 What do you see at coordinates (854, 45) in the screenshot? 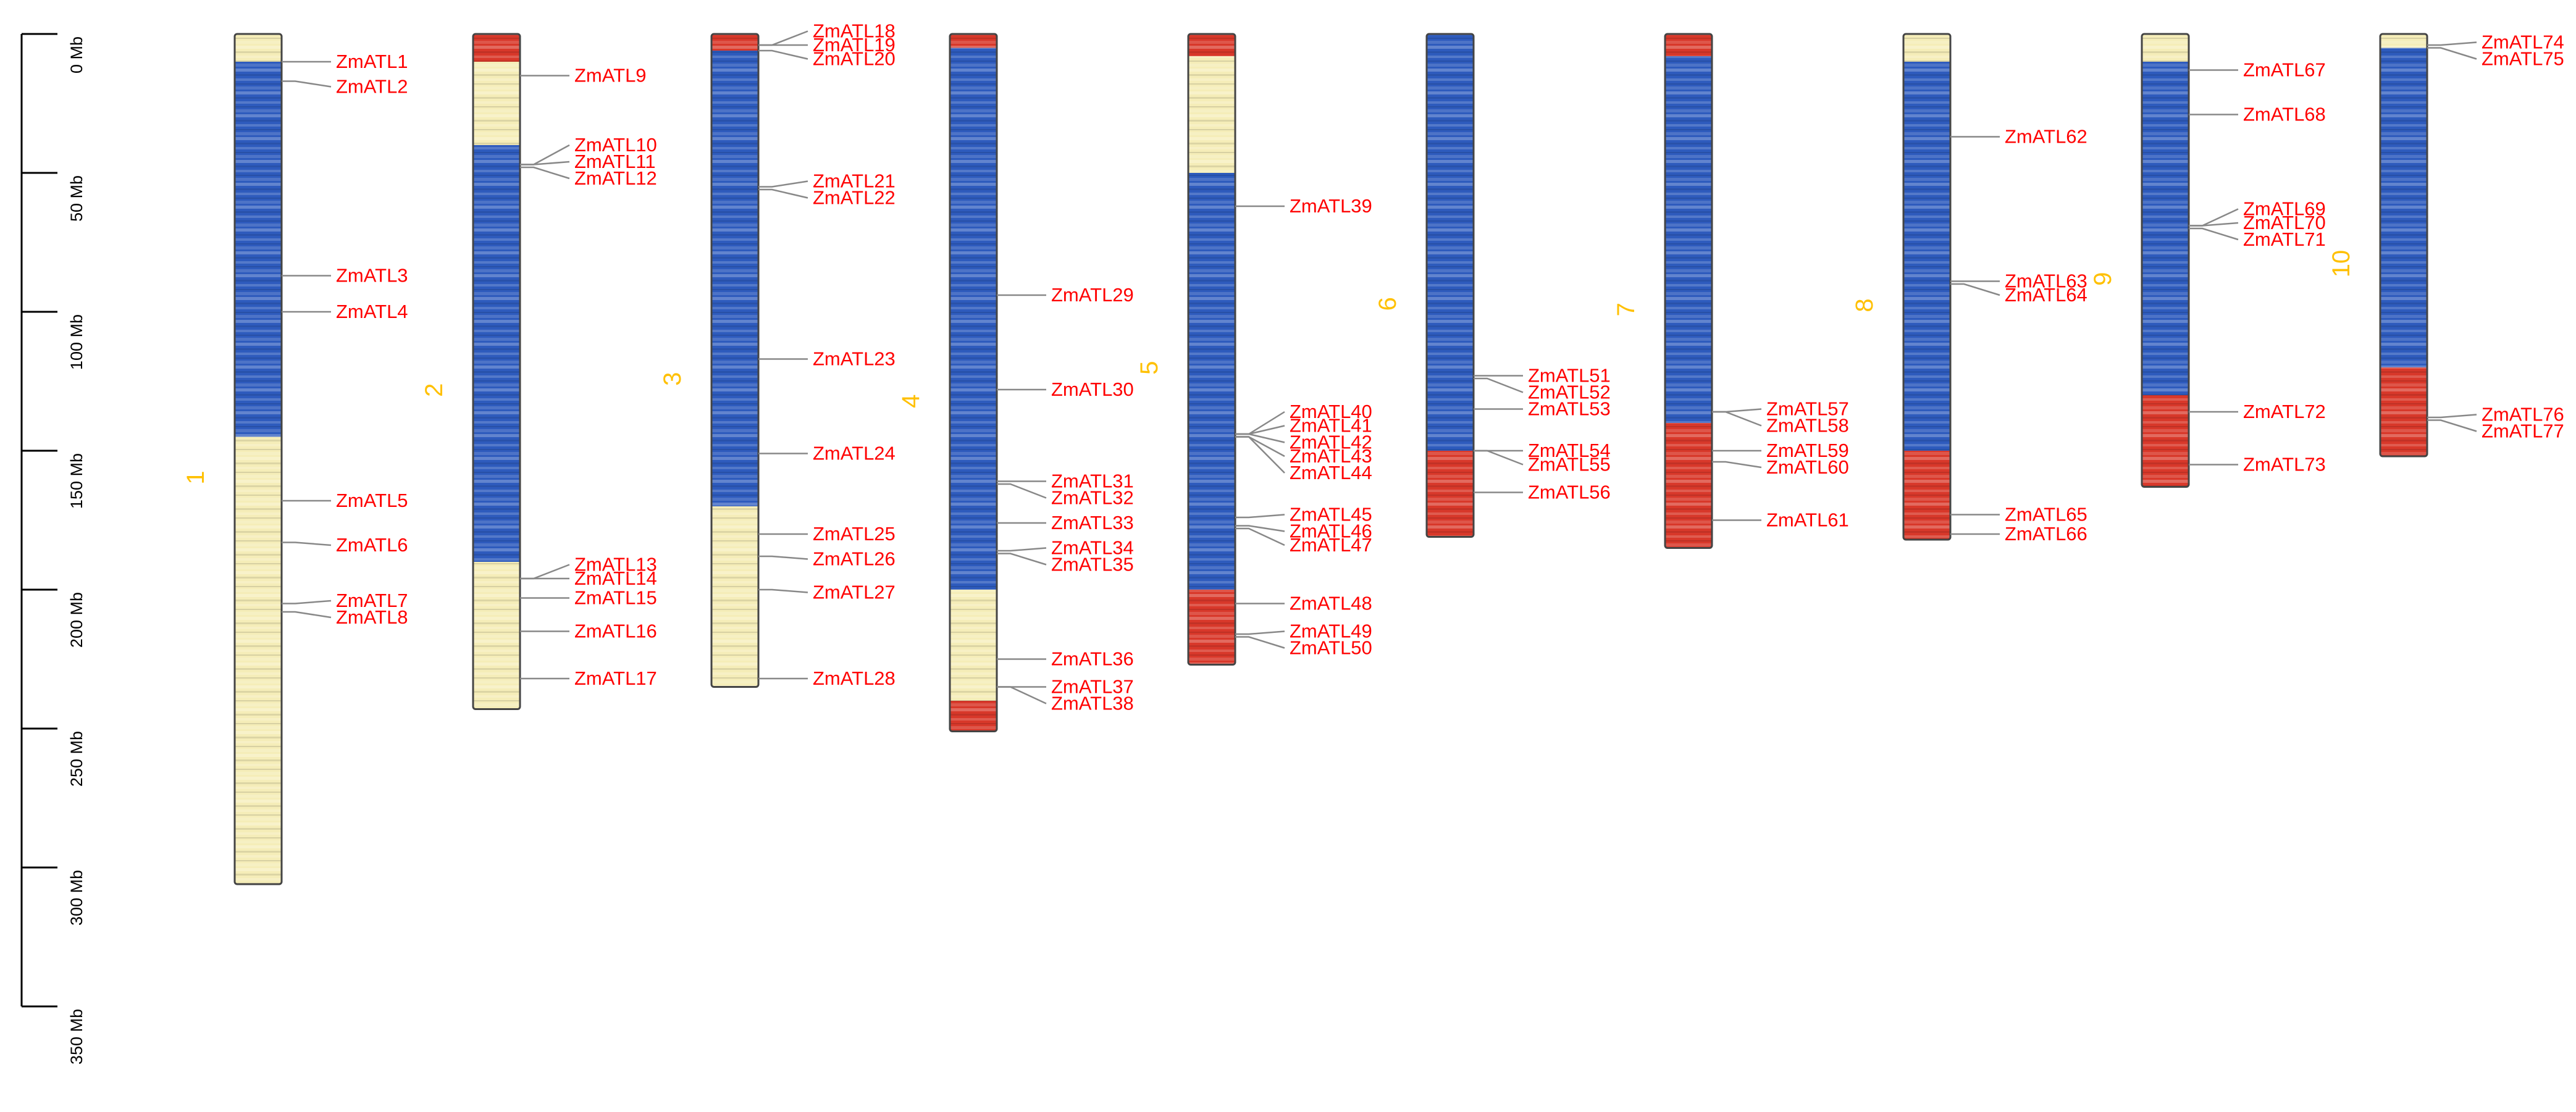
I see `gene-label: ZmATL19` at bounding box center [854, 45].